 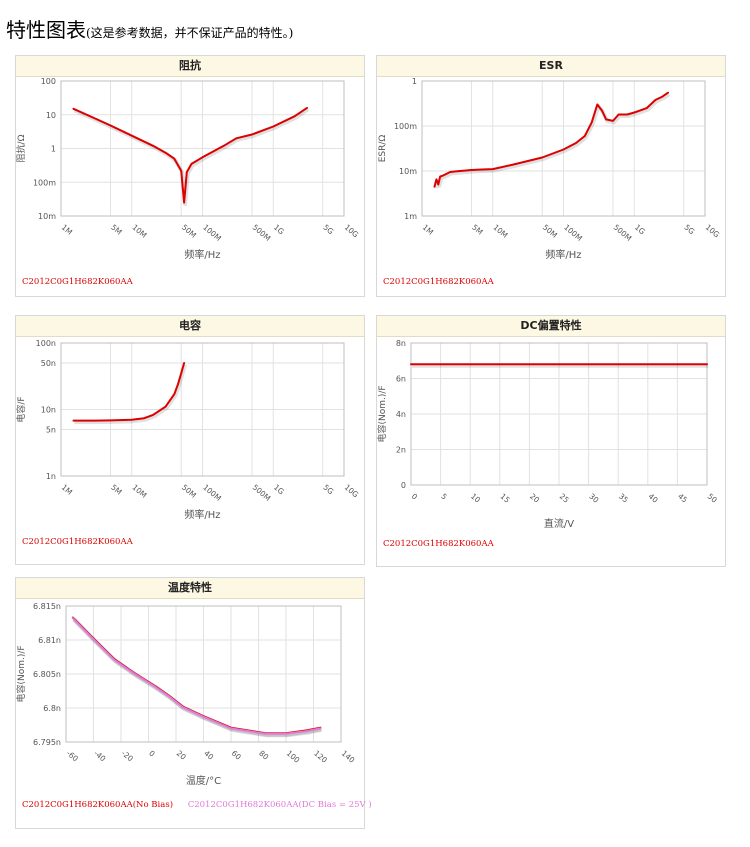 I want to click on x-tick-label: 35, so click(x=623, y=498).